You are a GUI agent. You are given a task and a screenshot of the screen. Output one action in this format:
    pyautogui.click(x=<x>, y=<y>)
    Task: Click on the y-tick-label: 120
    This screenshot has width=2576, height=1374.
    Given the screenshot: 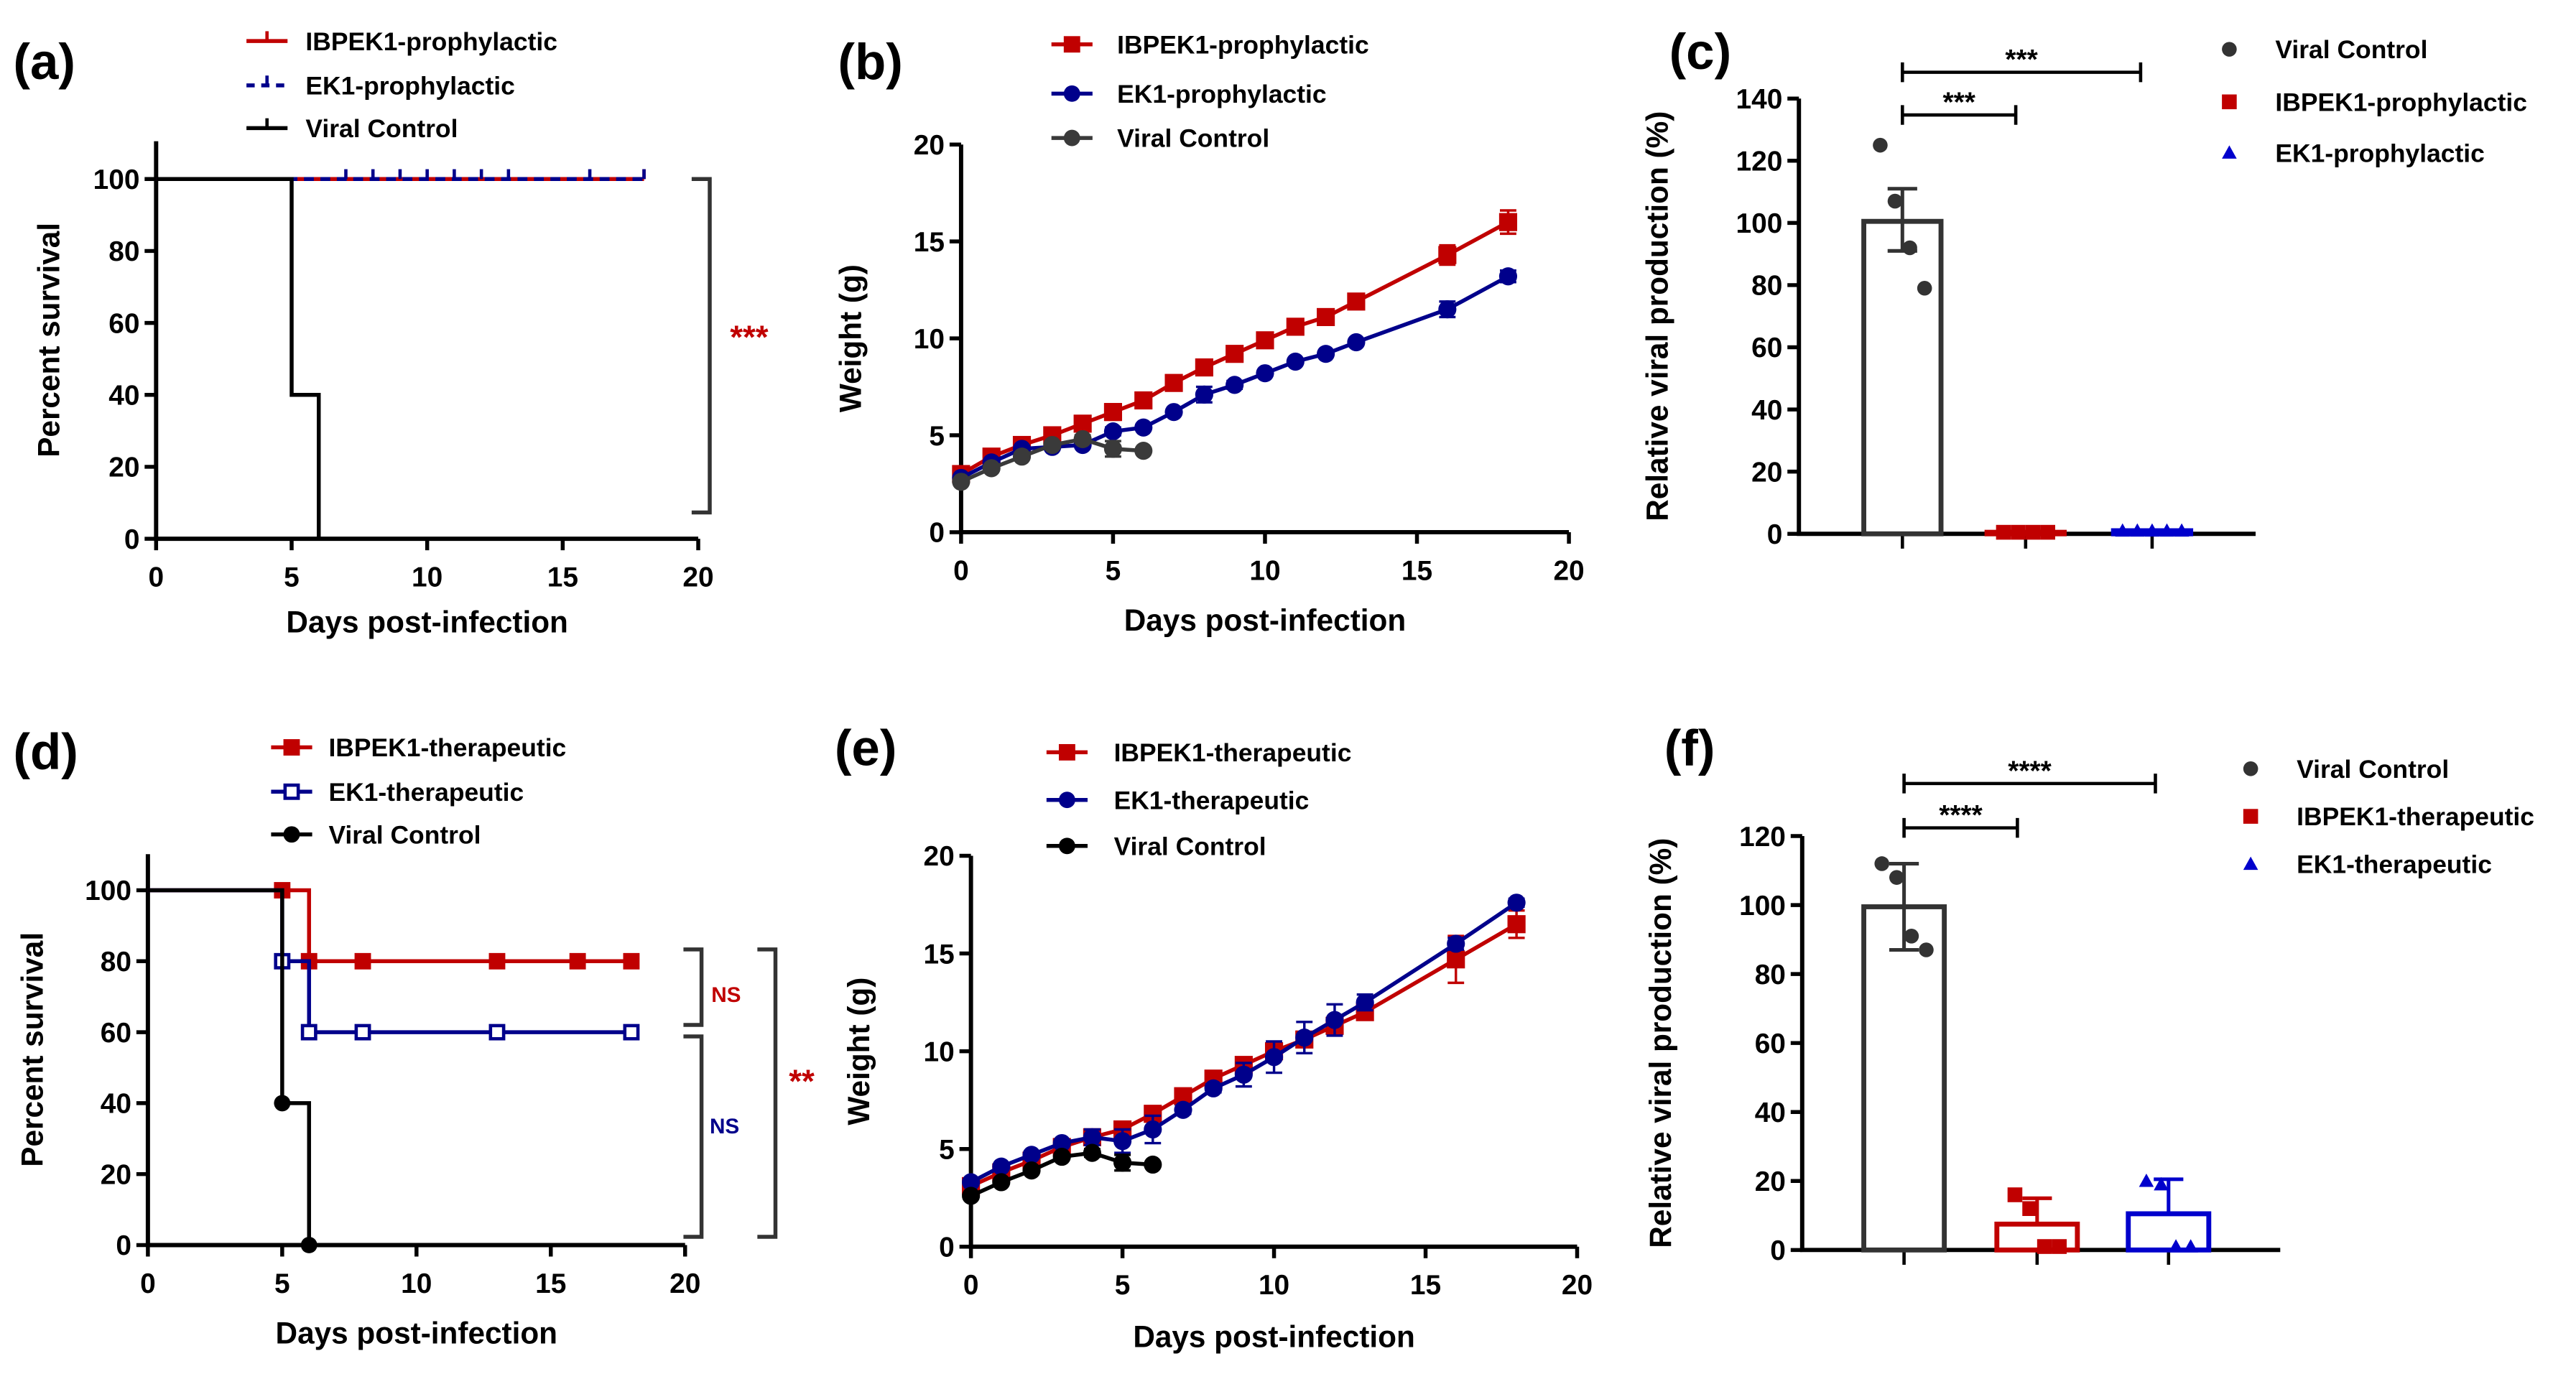 What is the action you would take?
    pyautogui.click(x=1762, y=837)
    